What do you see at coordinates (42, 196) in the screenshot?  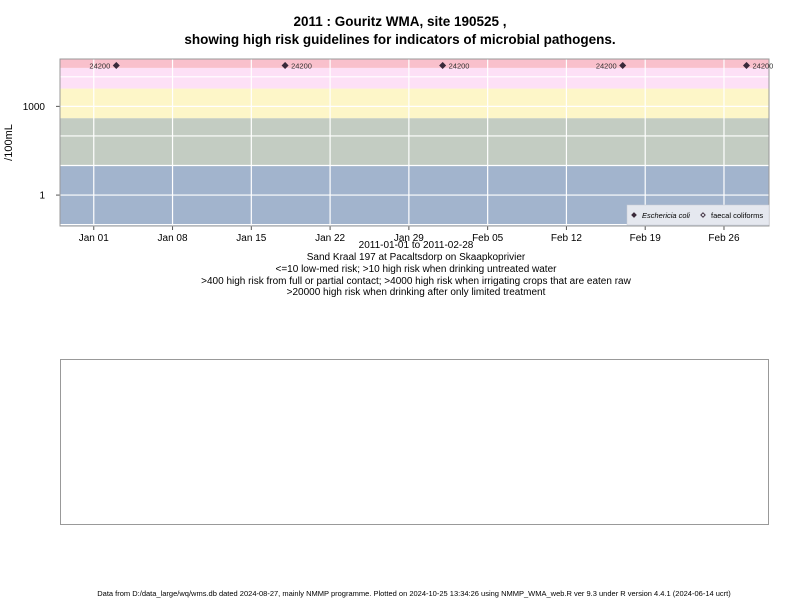 I see `y-tick-label-0: 1` at bounding box center [42, 196].